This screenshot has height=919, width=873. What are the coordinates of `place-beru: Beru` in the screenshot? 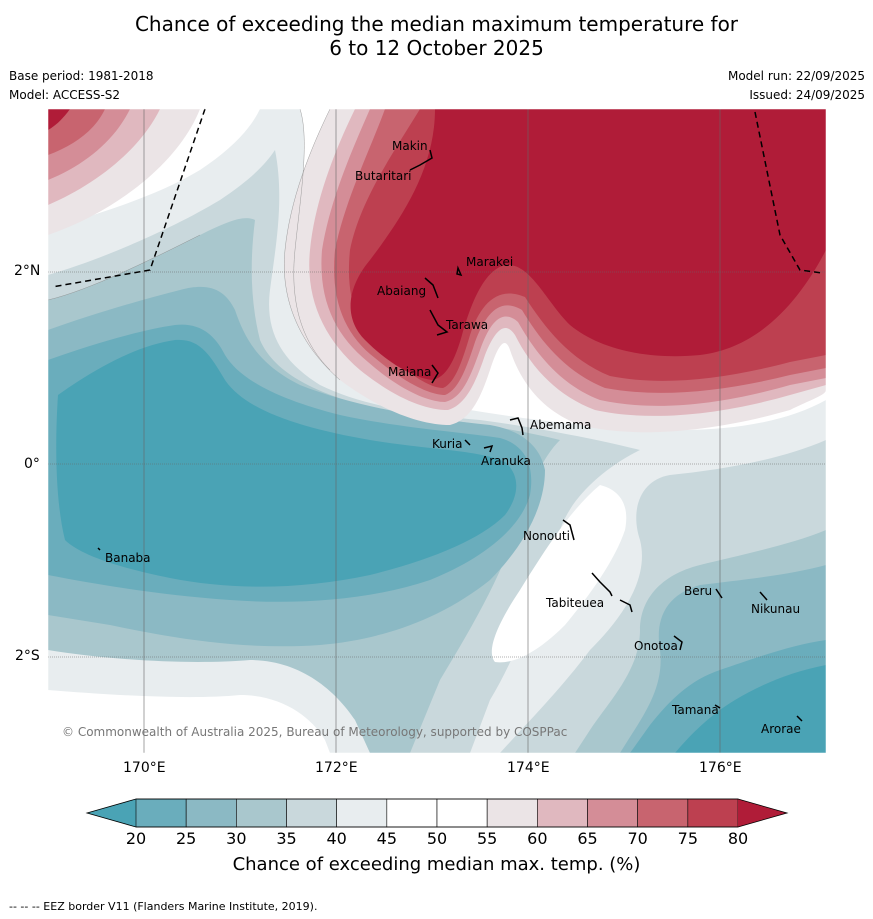 It's located at (698, 591).